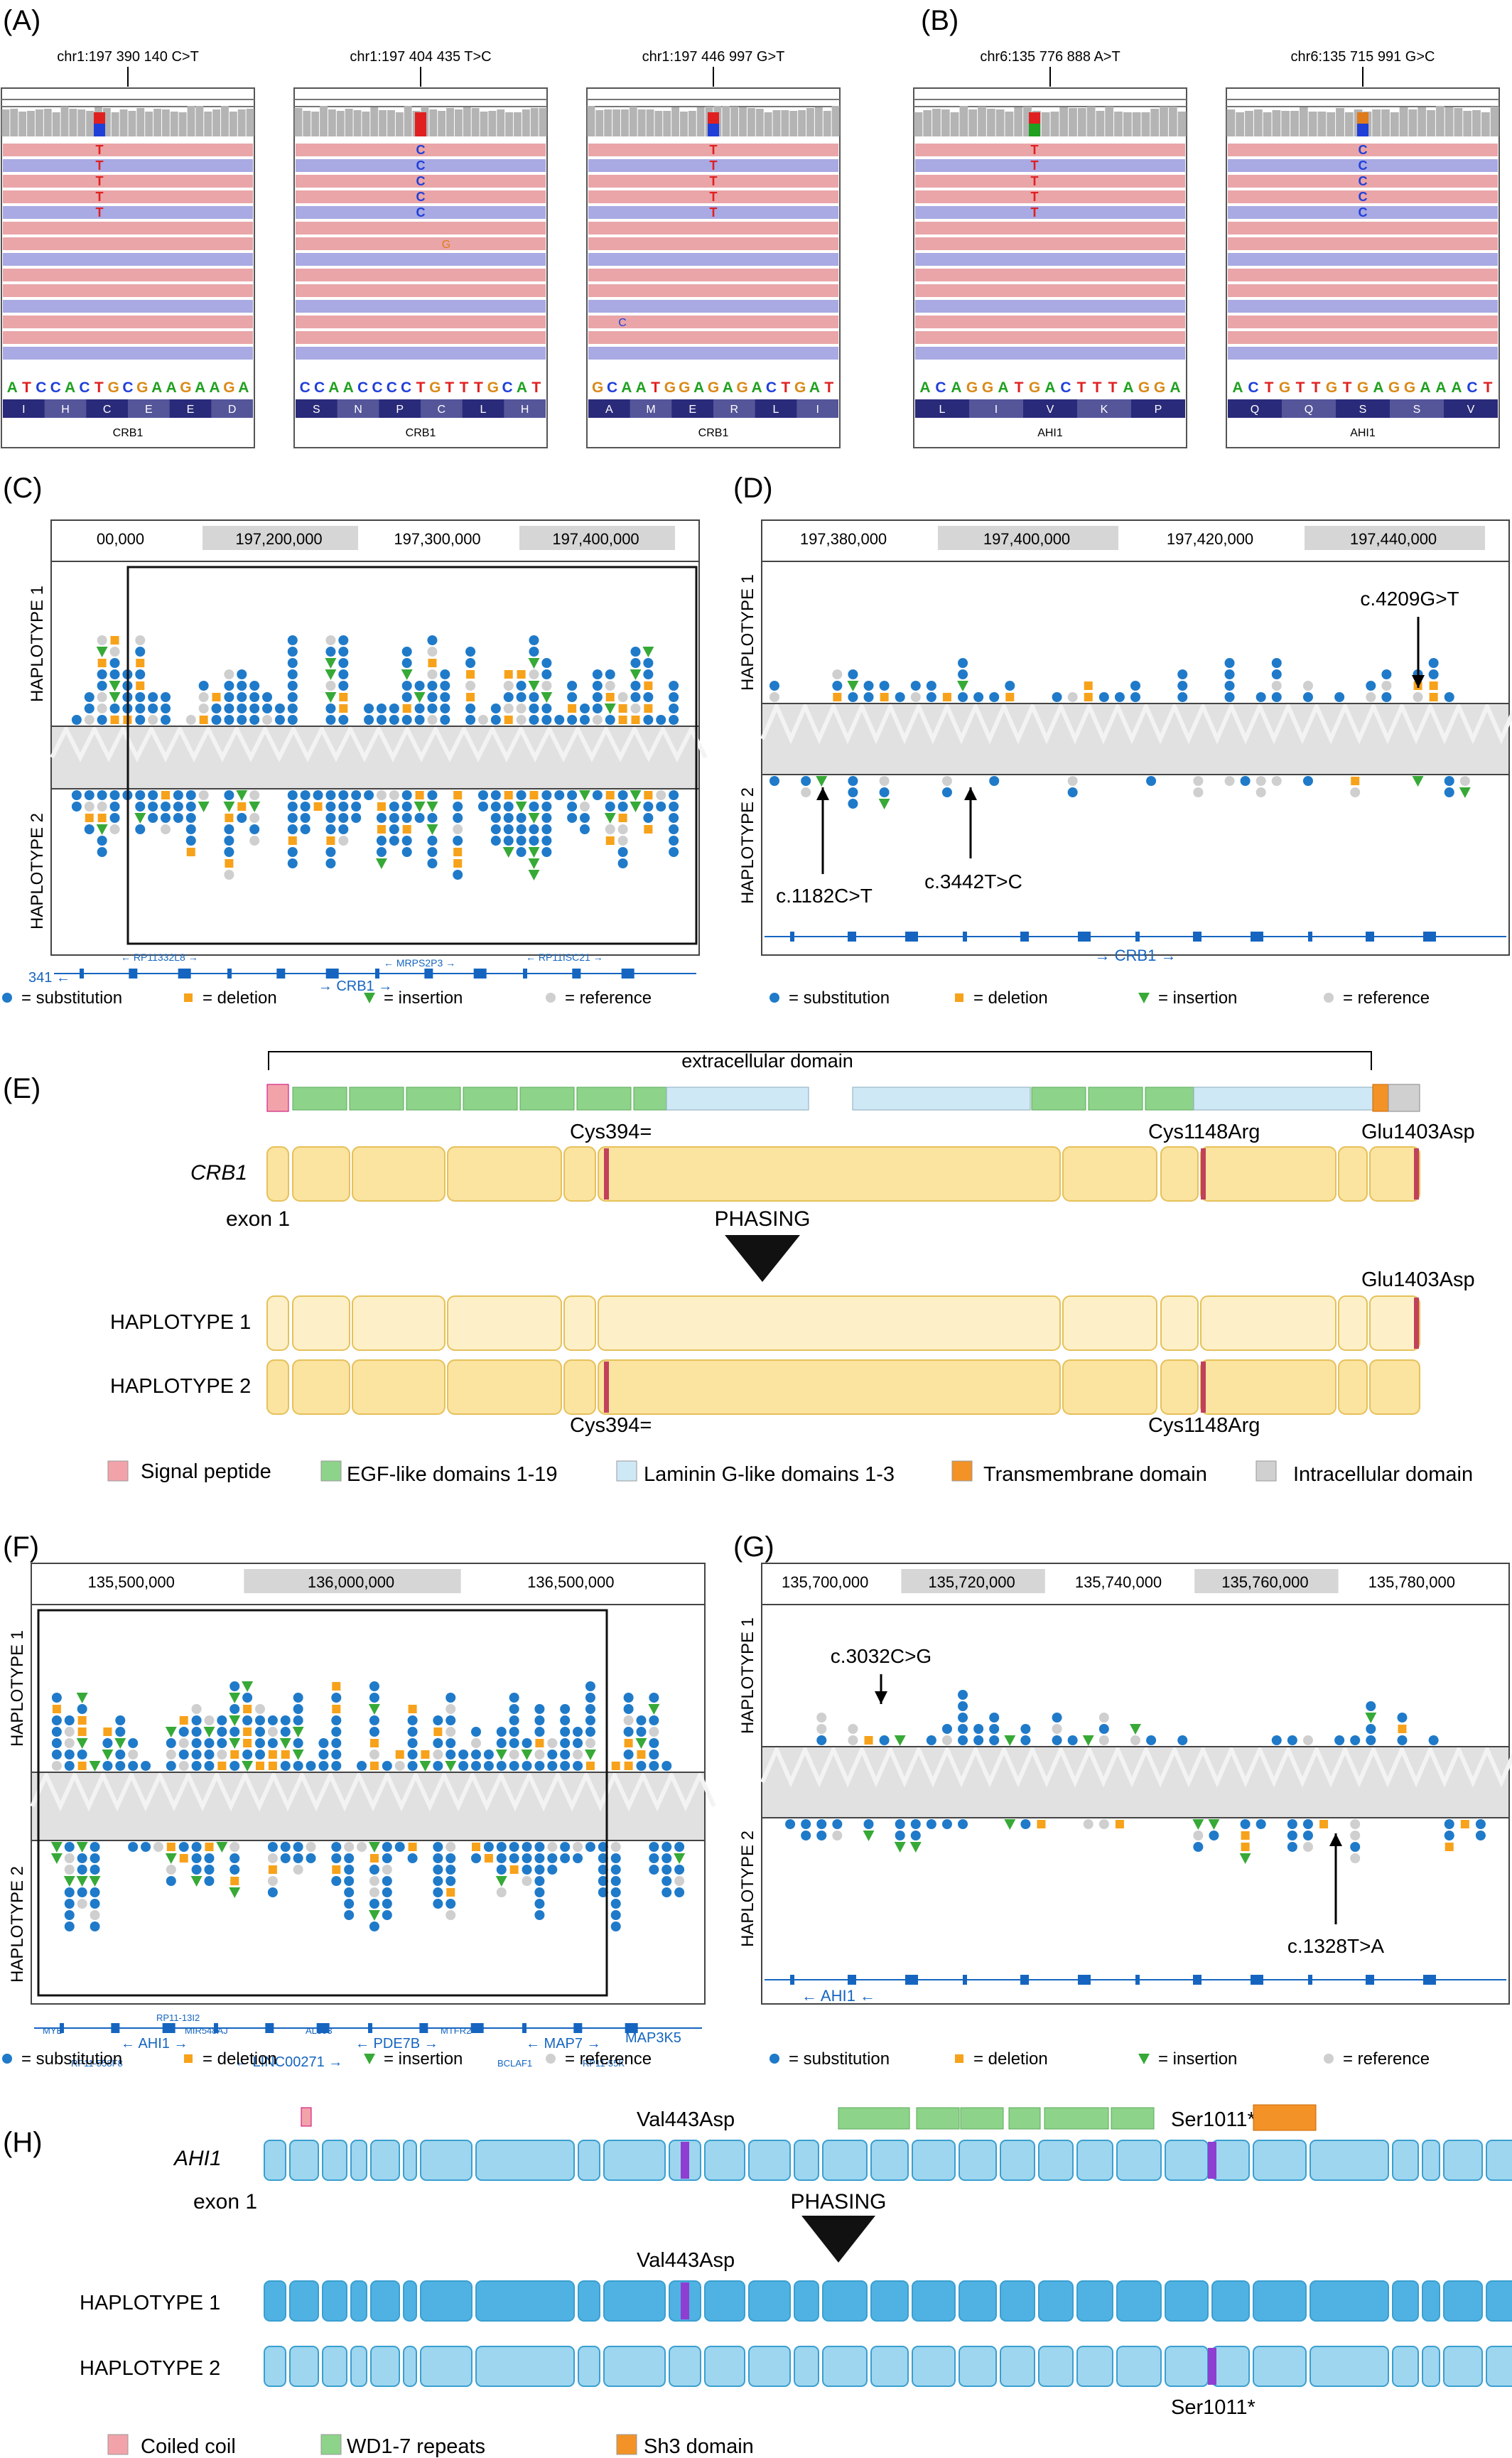  What do you see at coordinates (420, 130) in the screenshot?
I see `igv-variant-allele-b` at bounding box center [420, 130].